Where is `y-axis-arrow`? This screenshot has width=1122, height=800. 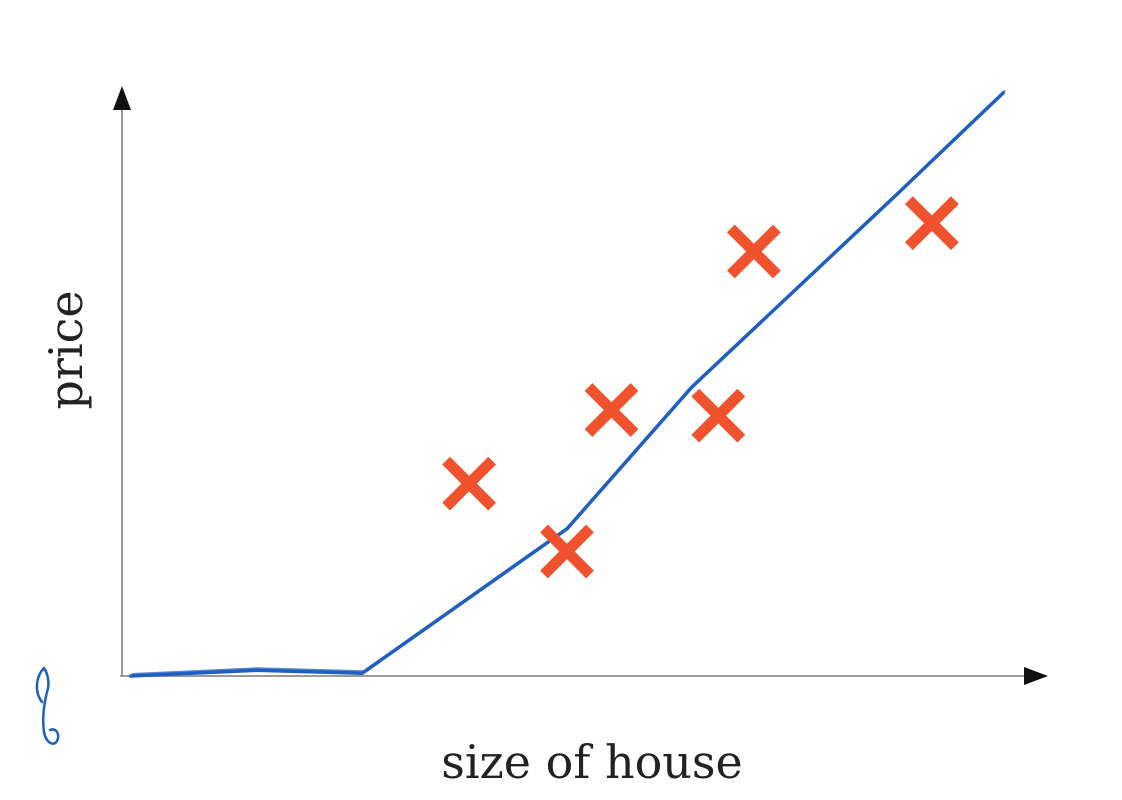 y-axis-arrow is located at coordinates (122, 98).